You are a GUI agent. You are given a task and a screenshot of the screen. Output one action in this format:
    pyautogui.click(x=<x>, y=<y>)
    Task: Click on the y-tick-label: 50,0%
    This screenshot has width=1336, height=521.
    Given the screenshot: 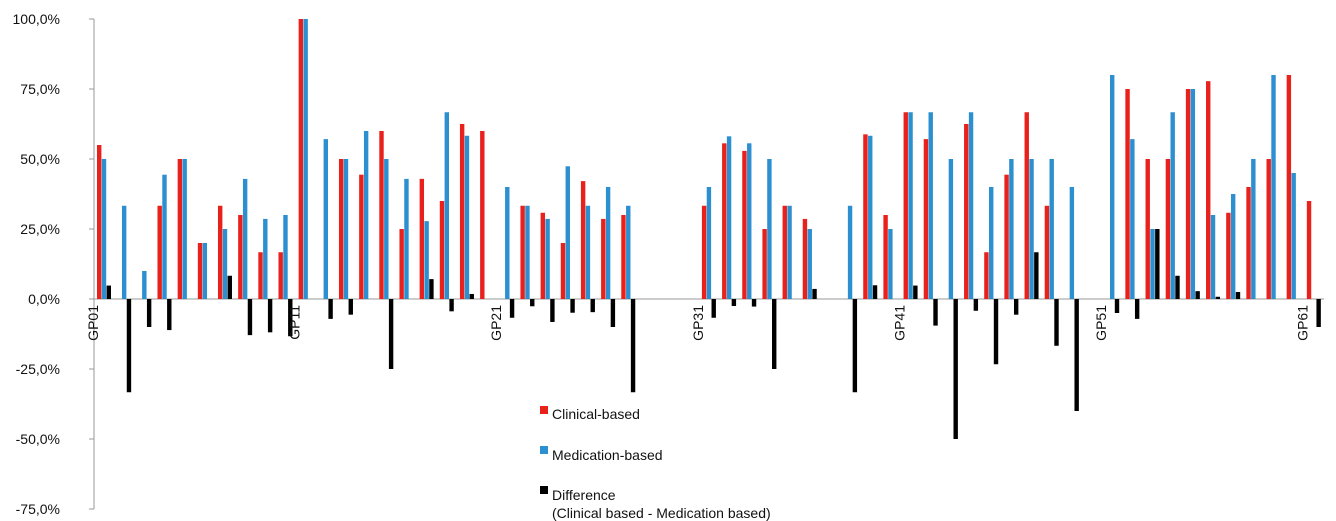 What is the action you would take?
    pyautogui.click(x=40, y=159)
    